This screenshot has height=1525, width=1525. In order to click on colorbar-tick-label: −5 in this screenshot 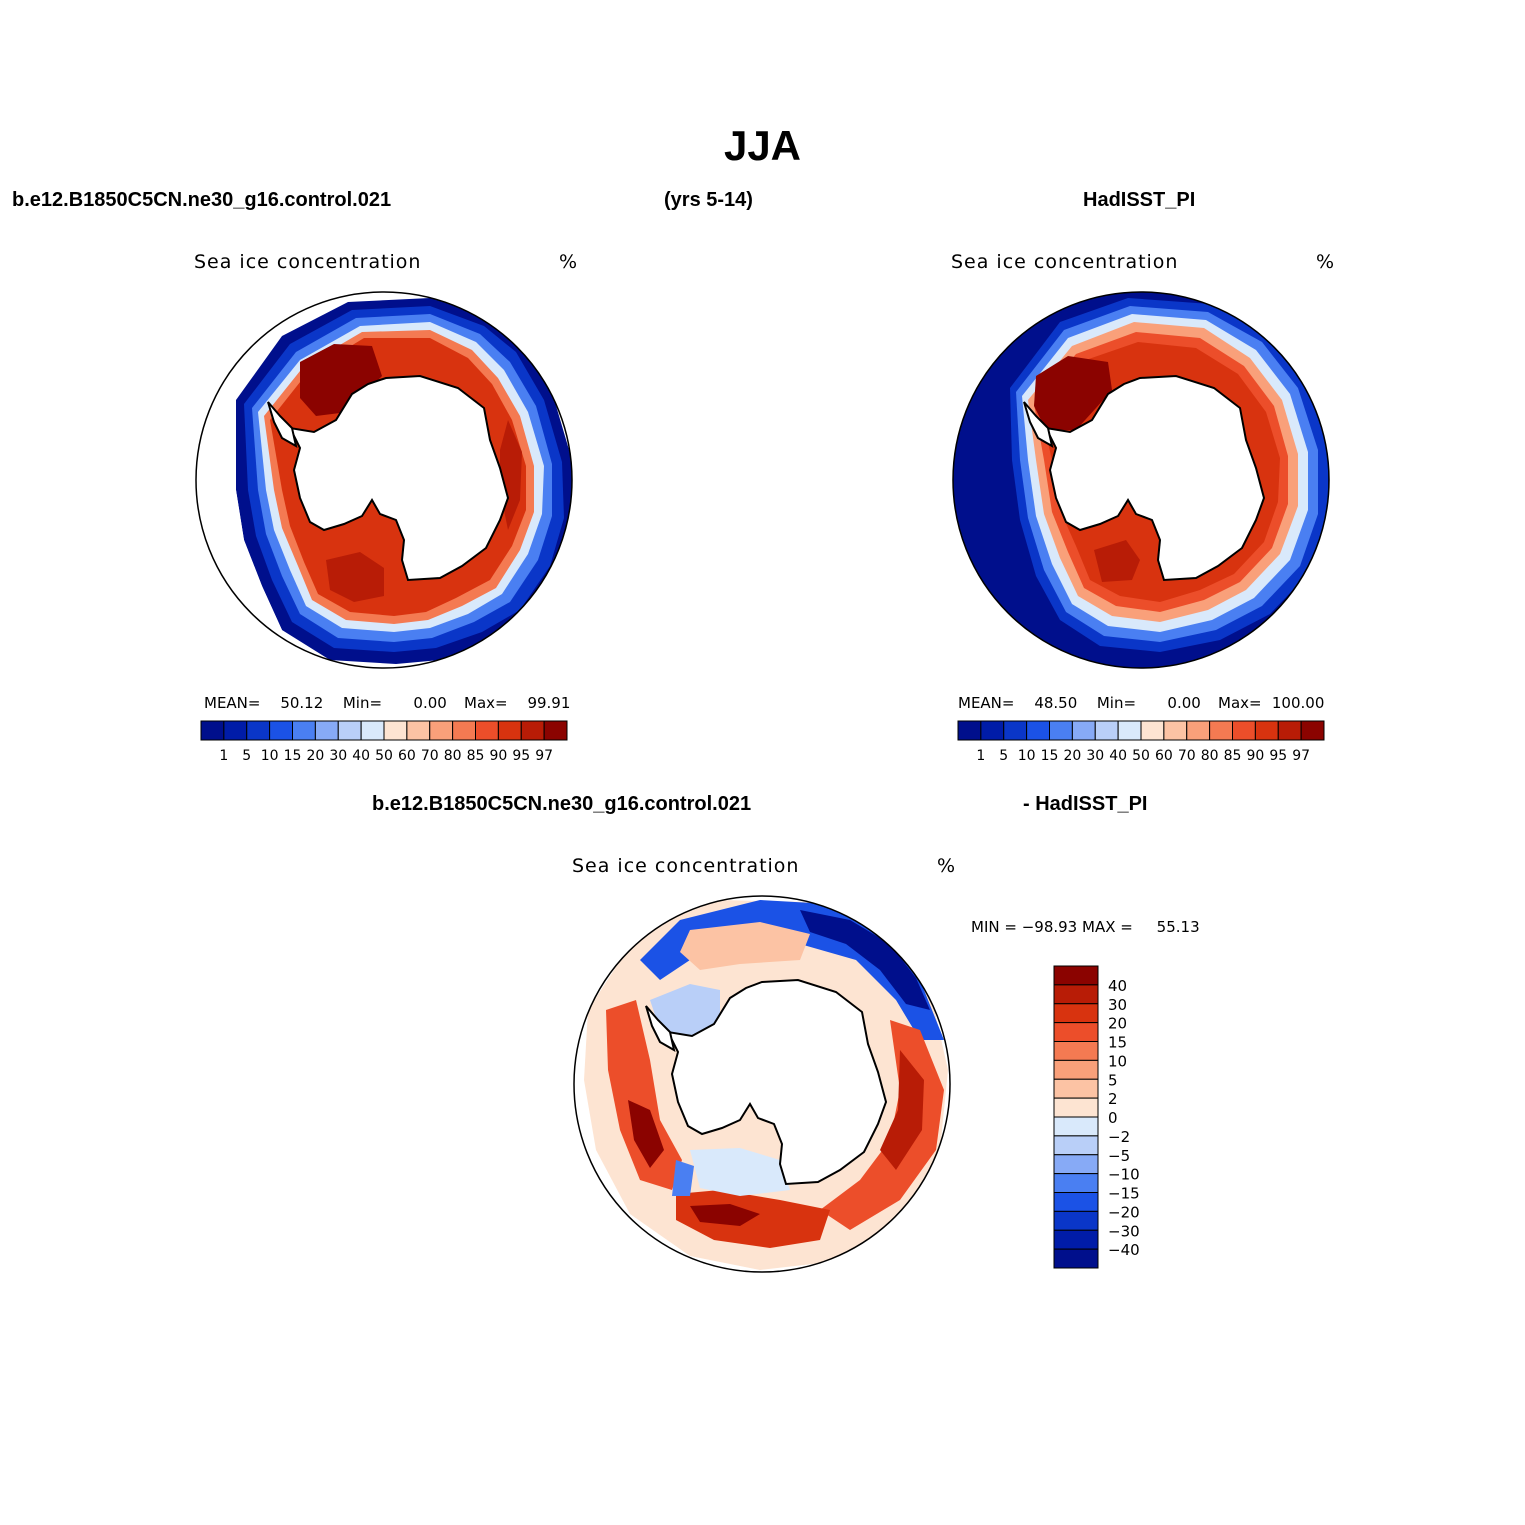, I will do `click(1119, 1156)`.